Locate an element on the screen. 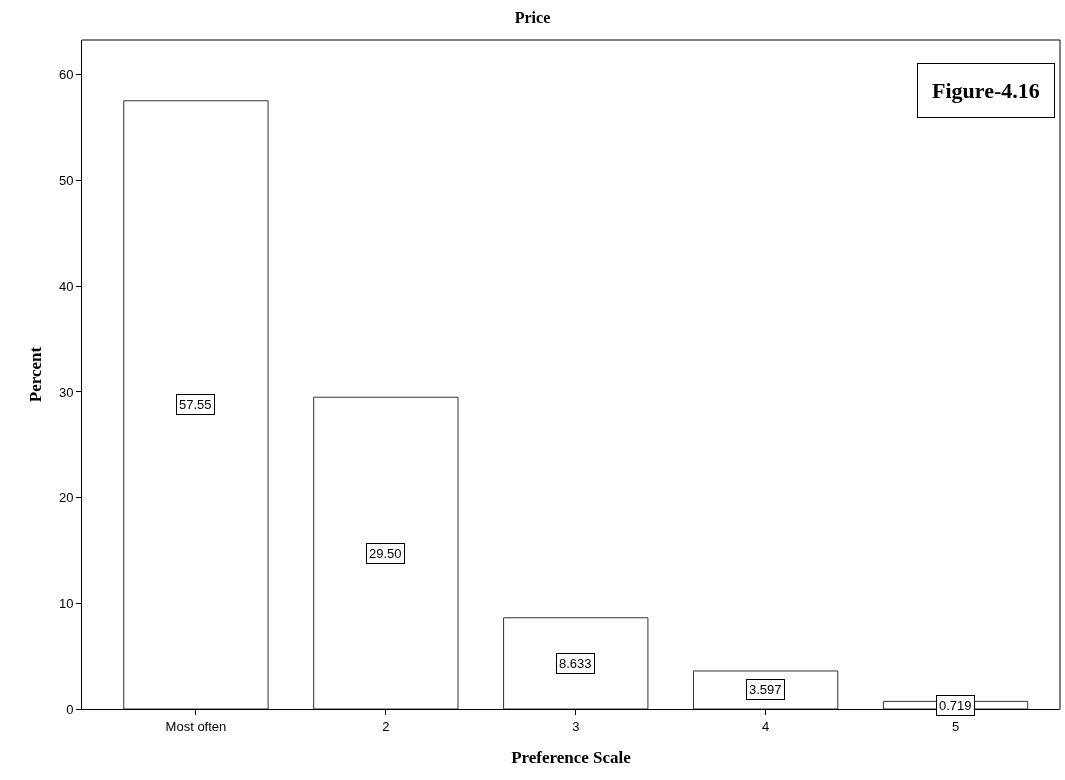  data-label: 0.719 is located at coordinates (955, 705).